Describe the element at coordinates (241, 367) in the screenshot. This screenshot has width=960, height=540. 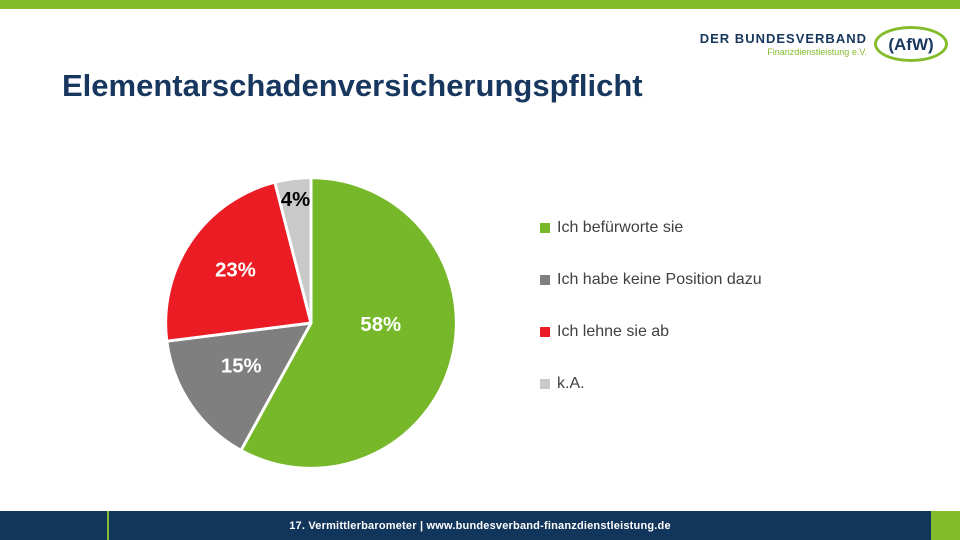
I see `pie-slice-label: 15%` at that location.